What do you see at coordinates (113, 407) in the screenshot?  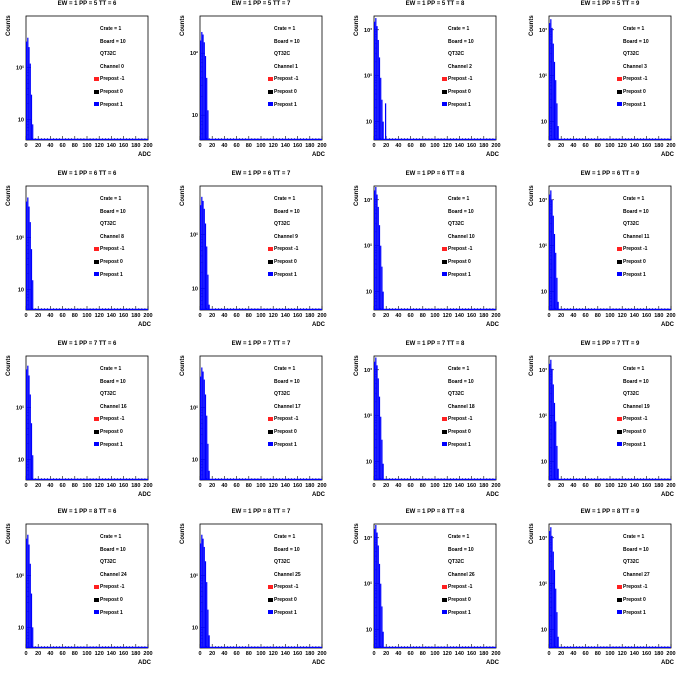 I see `legend-entry: Channel 16` at bounding box center [113, 407].